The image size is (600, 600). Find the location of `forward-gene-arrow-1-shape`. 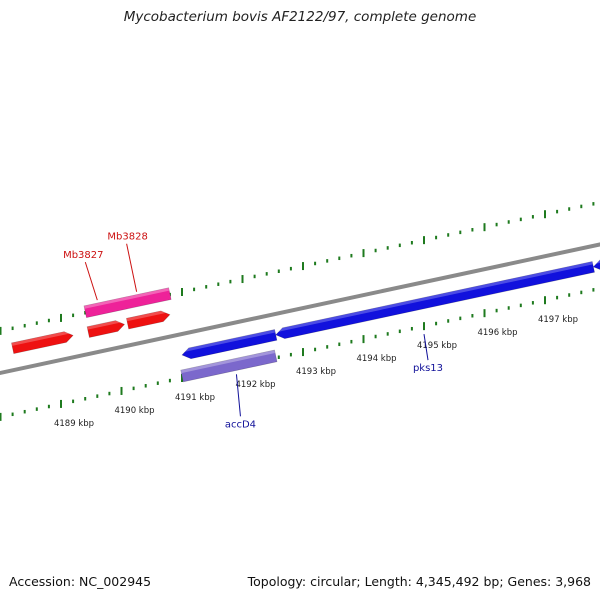

forward-gene-arrow-1-shape is located at coordinates (42, 342).